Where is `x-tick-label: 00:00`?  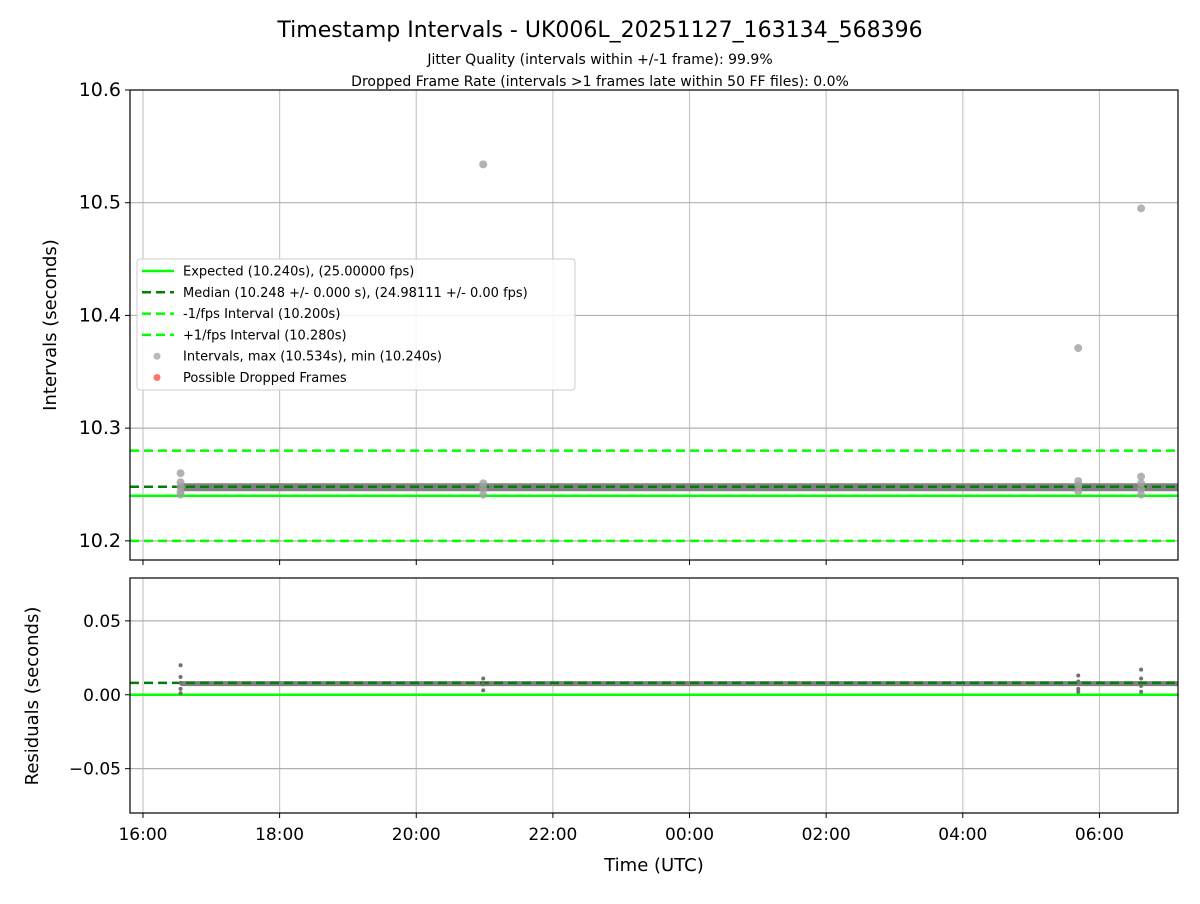
x-tick-label: 00:00 is located at coordinates (689, 835).